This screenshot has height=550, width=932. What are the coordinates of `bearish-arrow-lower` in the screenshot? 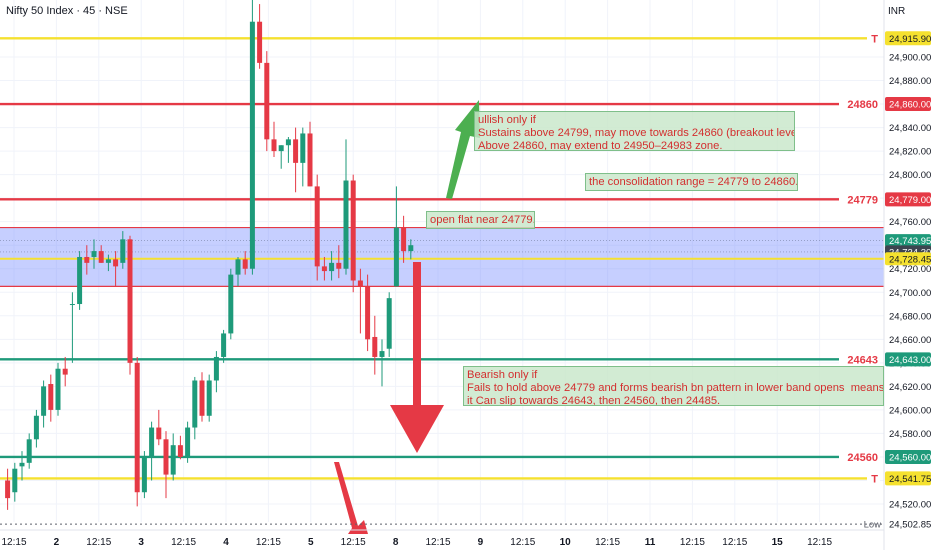 It's located at (351, 498).